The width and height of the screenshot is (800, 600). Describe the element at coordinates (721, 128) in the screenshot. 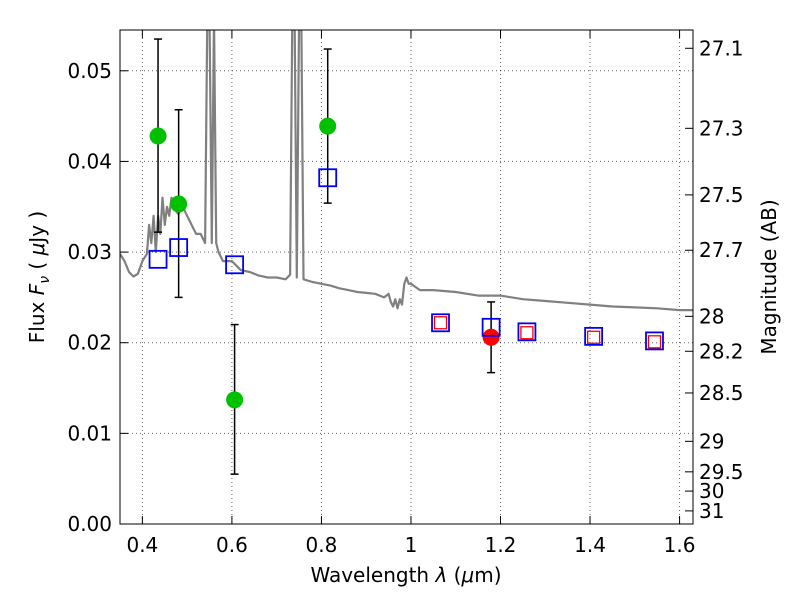

I see `mag-tick-label: 27.3` at that location.